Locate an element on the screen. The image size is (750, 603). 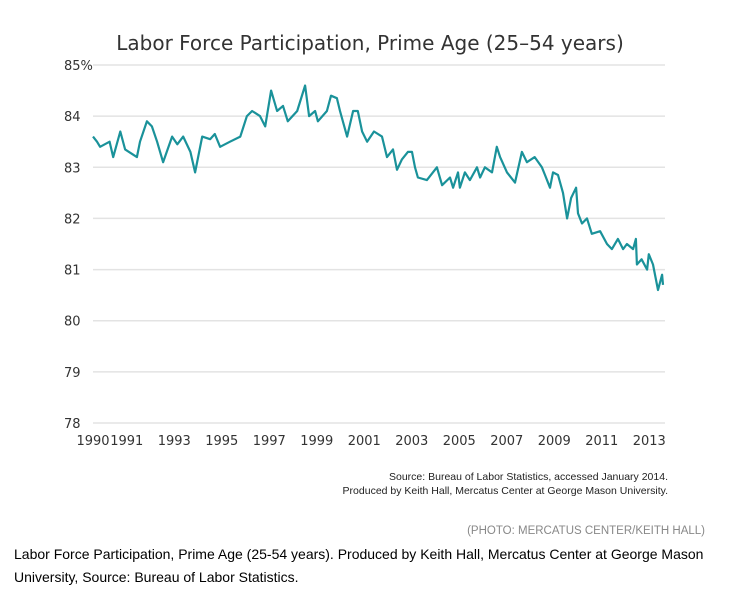
x-tick-label: 1991 is located at coordinates (126, 441).